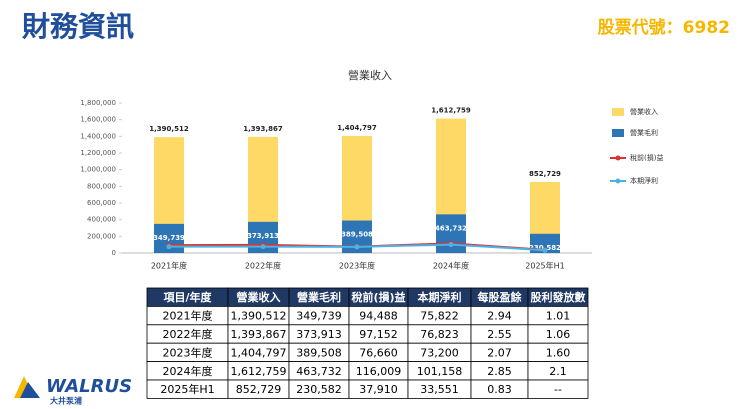 This screenshot has width=740, height=409. What do you see at coordinates (319, 389) in the screenshot?
I see `table-cell-text: 230,582` at bounding box center [319, 389].